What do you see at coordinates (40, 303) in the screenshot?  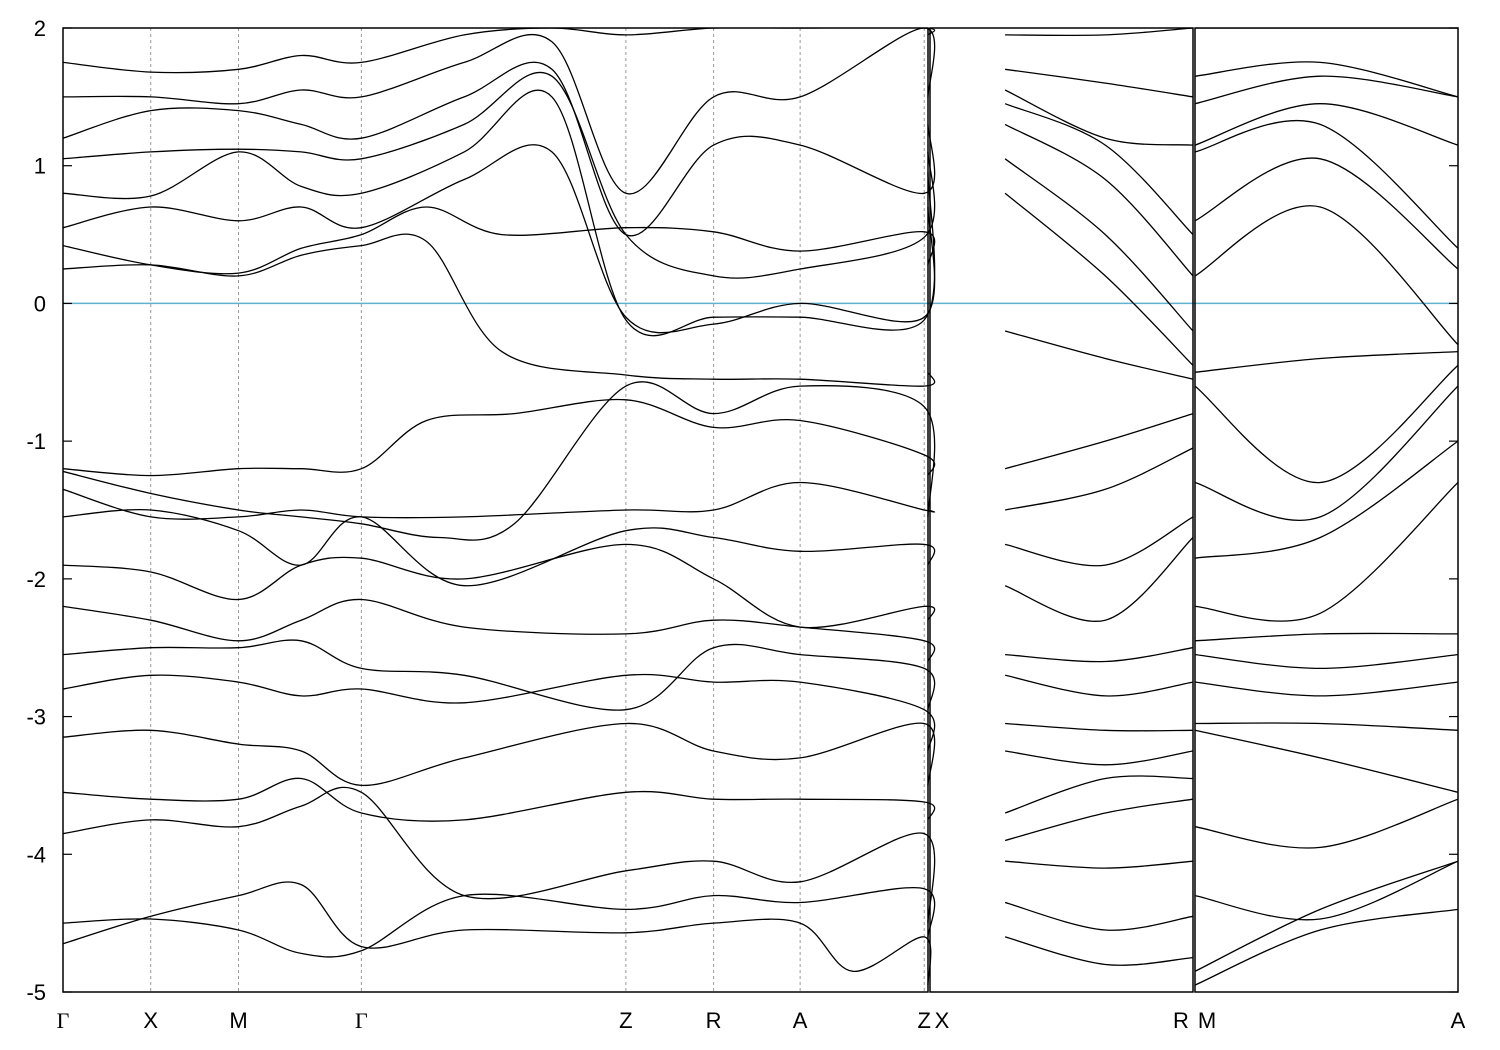 I see `y-tick-label: 0` at bounding box center [40, 303].